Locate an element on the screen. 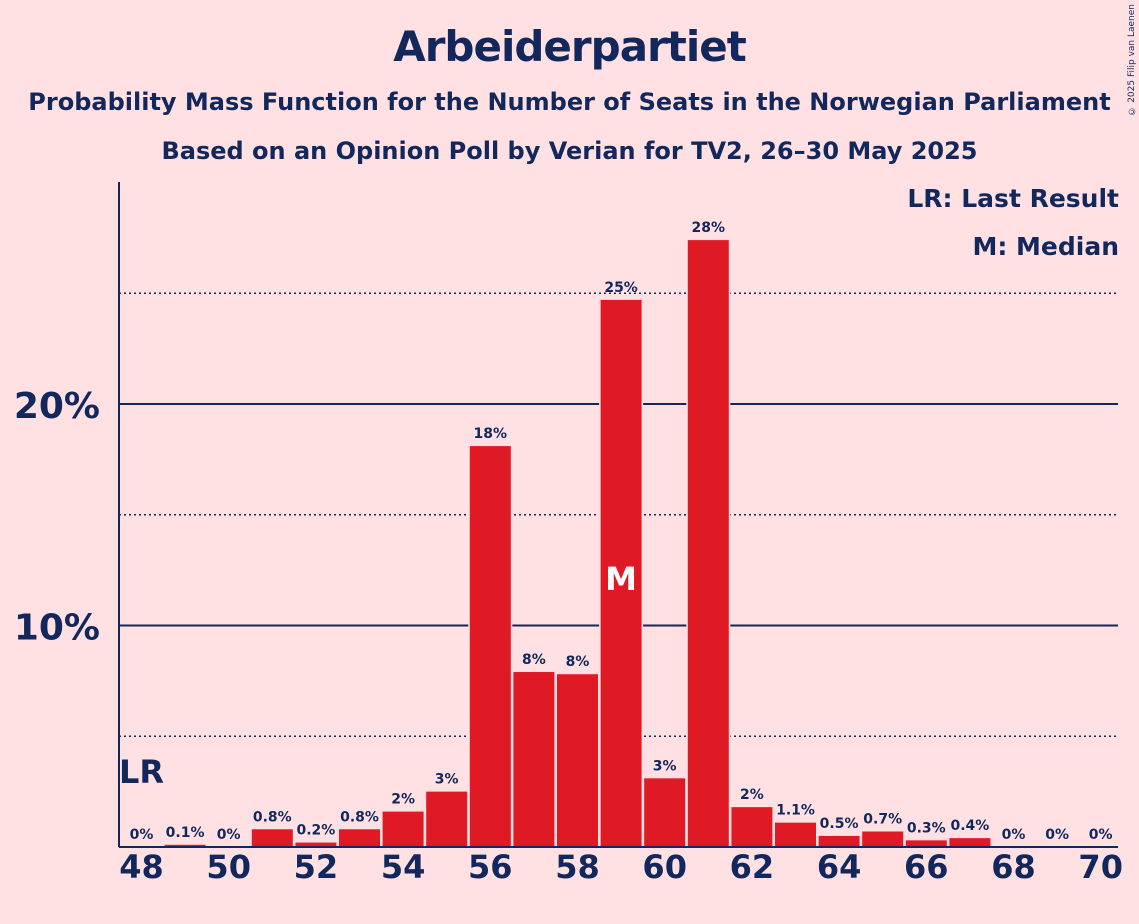  last-result-marker: LR is located at coordinates (141, 772).